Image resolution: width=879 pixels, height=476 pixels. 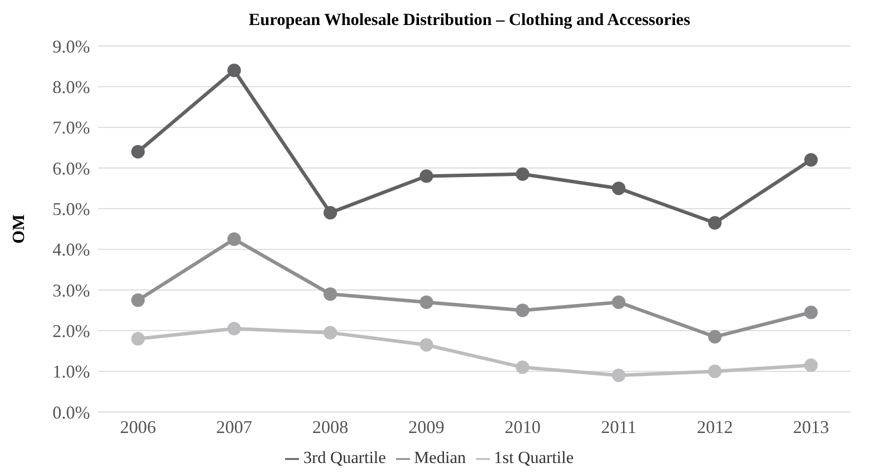 I want to click on x-tick-label: 2010, so click(x=522, y=426).